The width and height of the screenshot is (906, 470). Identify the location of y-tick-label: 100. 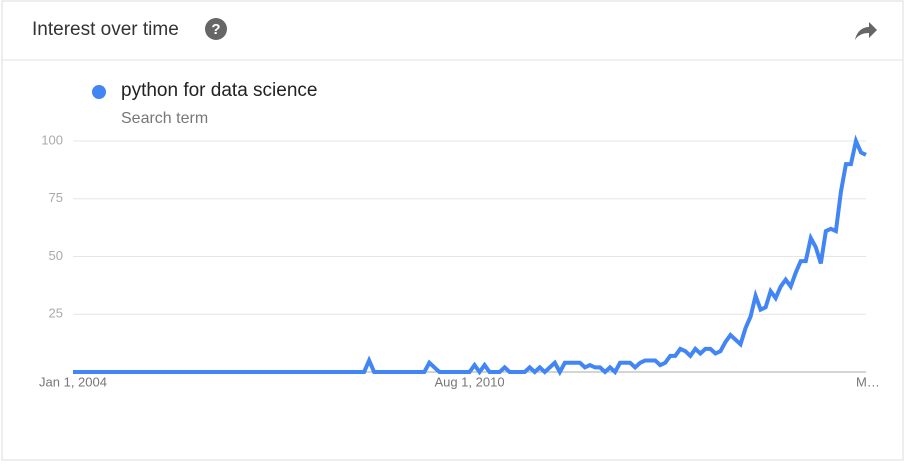
(52, 139).